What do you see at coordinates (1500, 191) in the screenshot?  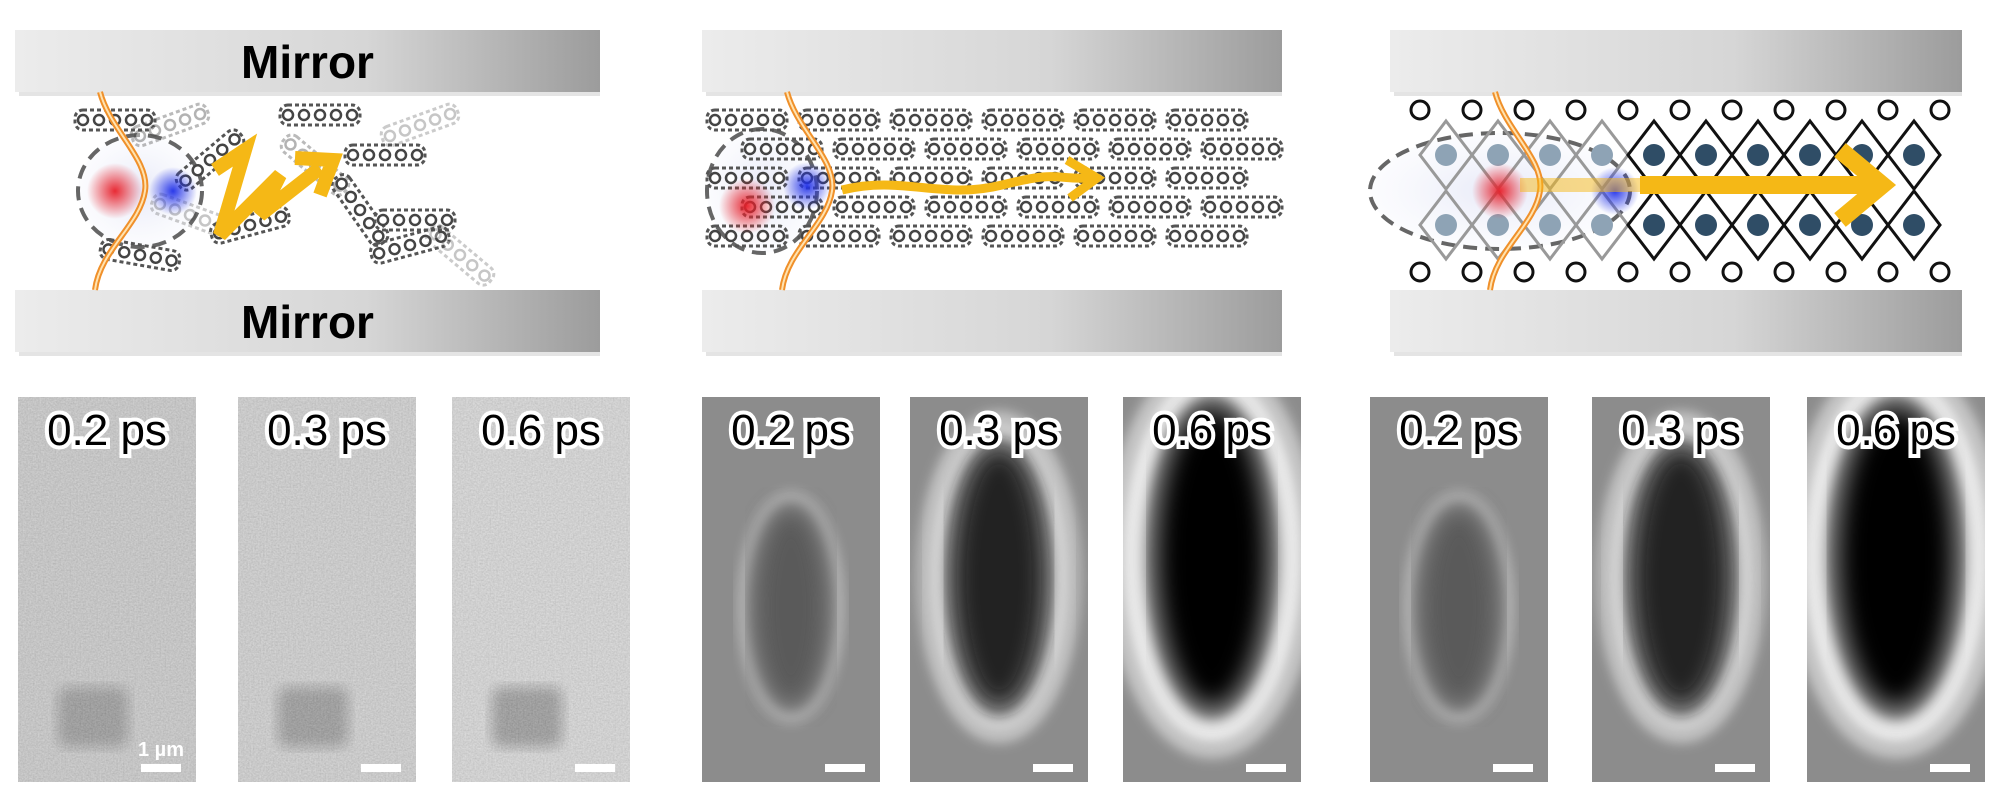 I see `hole` at bounding box center [1500, 191].